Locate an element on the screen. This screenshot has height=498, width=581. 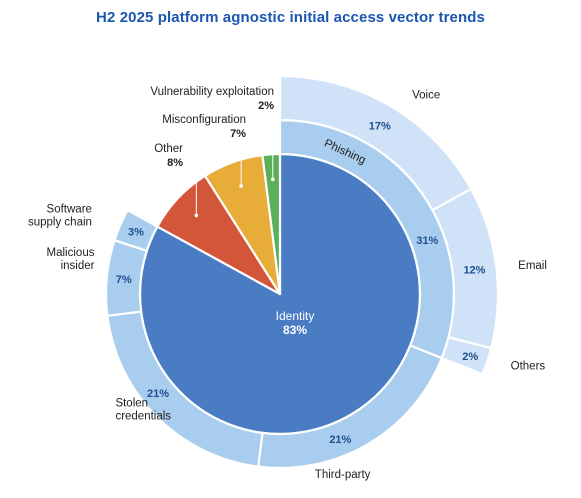
outside-label-software-supply-chain-line-1: supply chain is located at coordinates (60, 222).